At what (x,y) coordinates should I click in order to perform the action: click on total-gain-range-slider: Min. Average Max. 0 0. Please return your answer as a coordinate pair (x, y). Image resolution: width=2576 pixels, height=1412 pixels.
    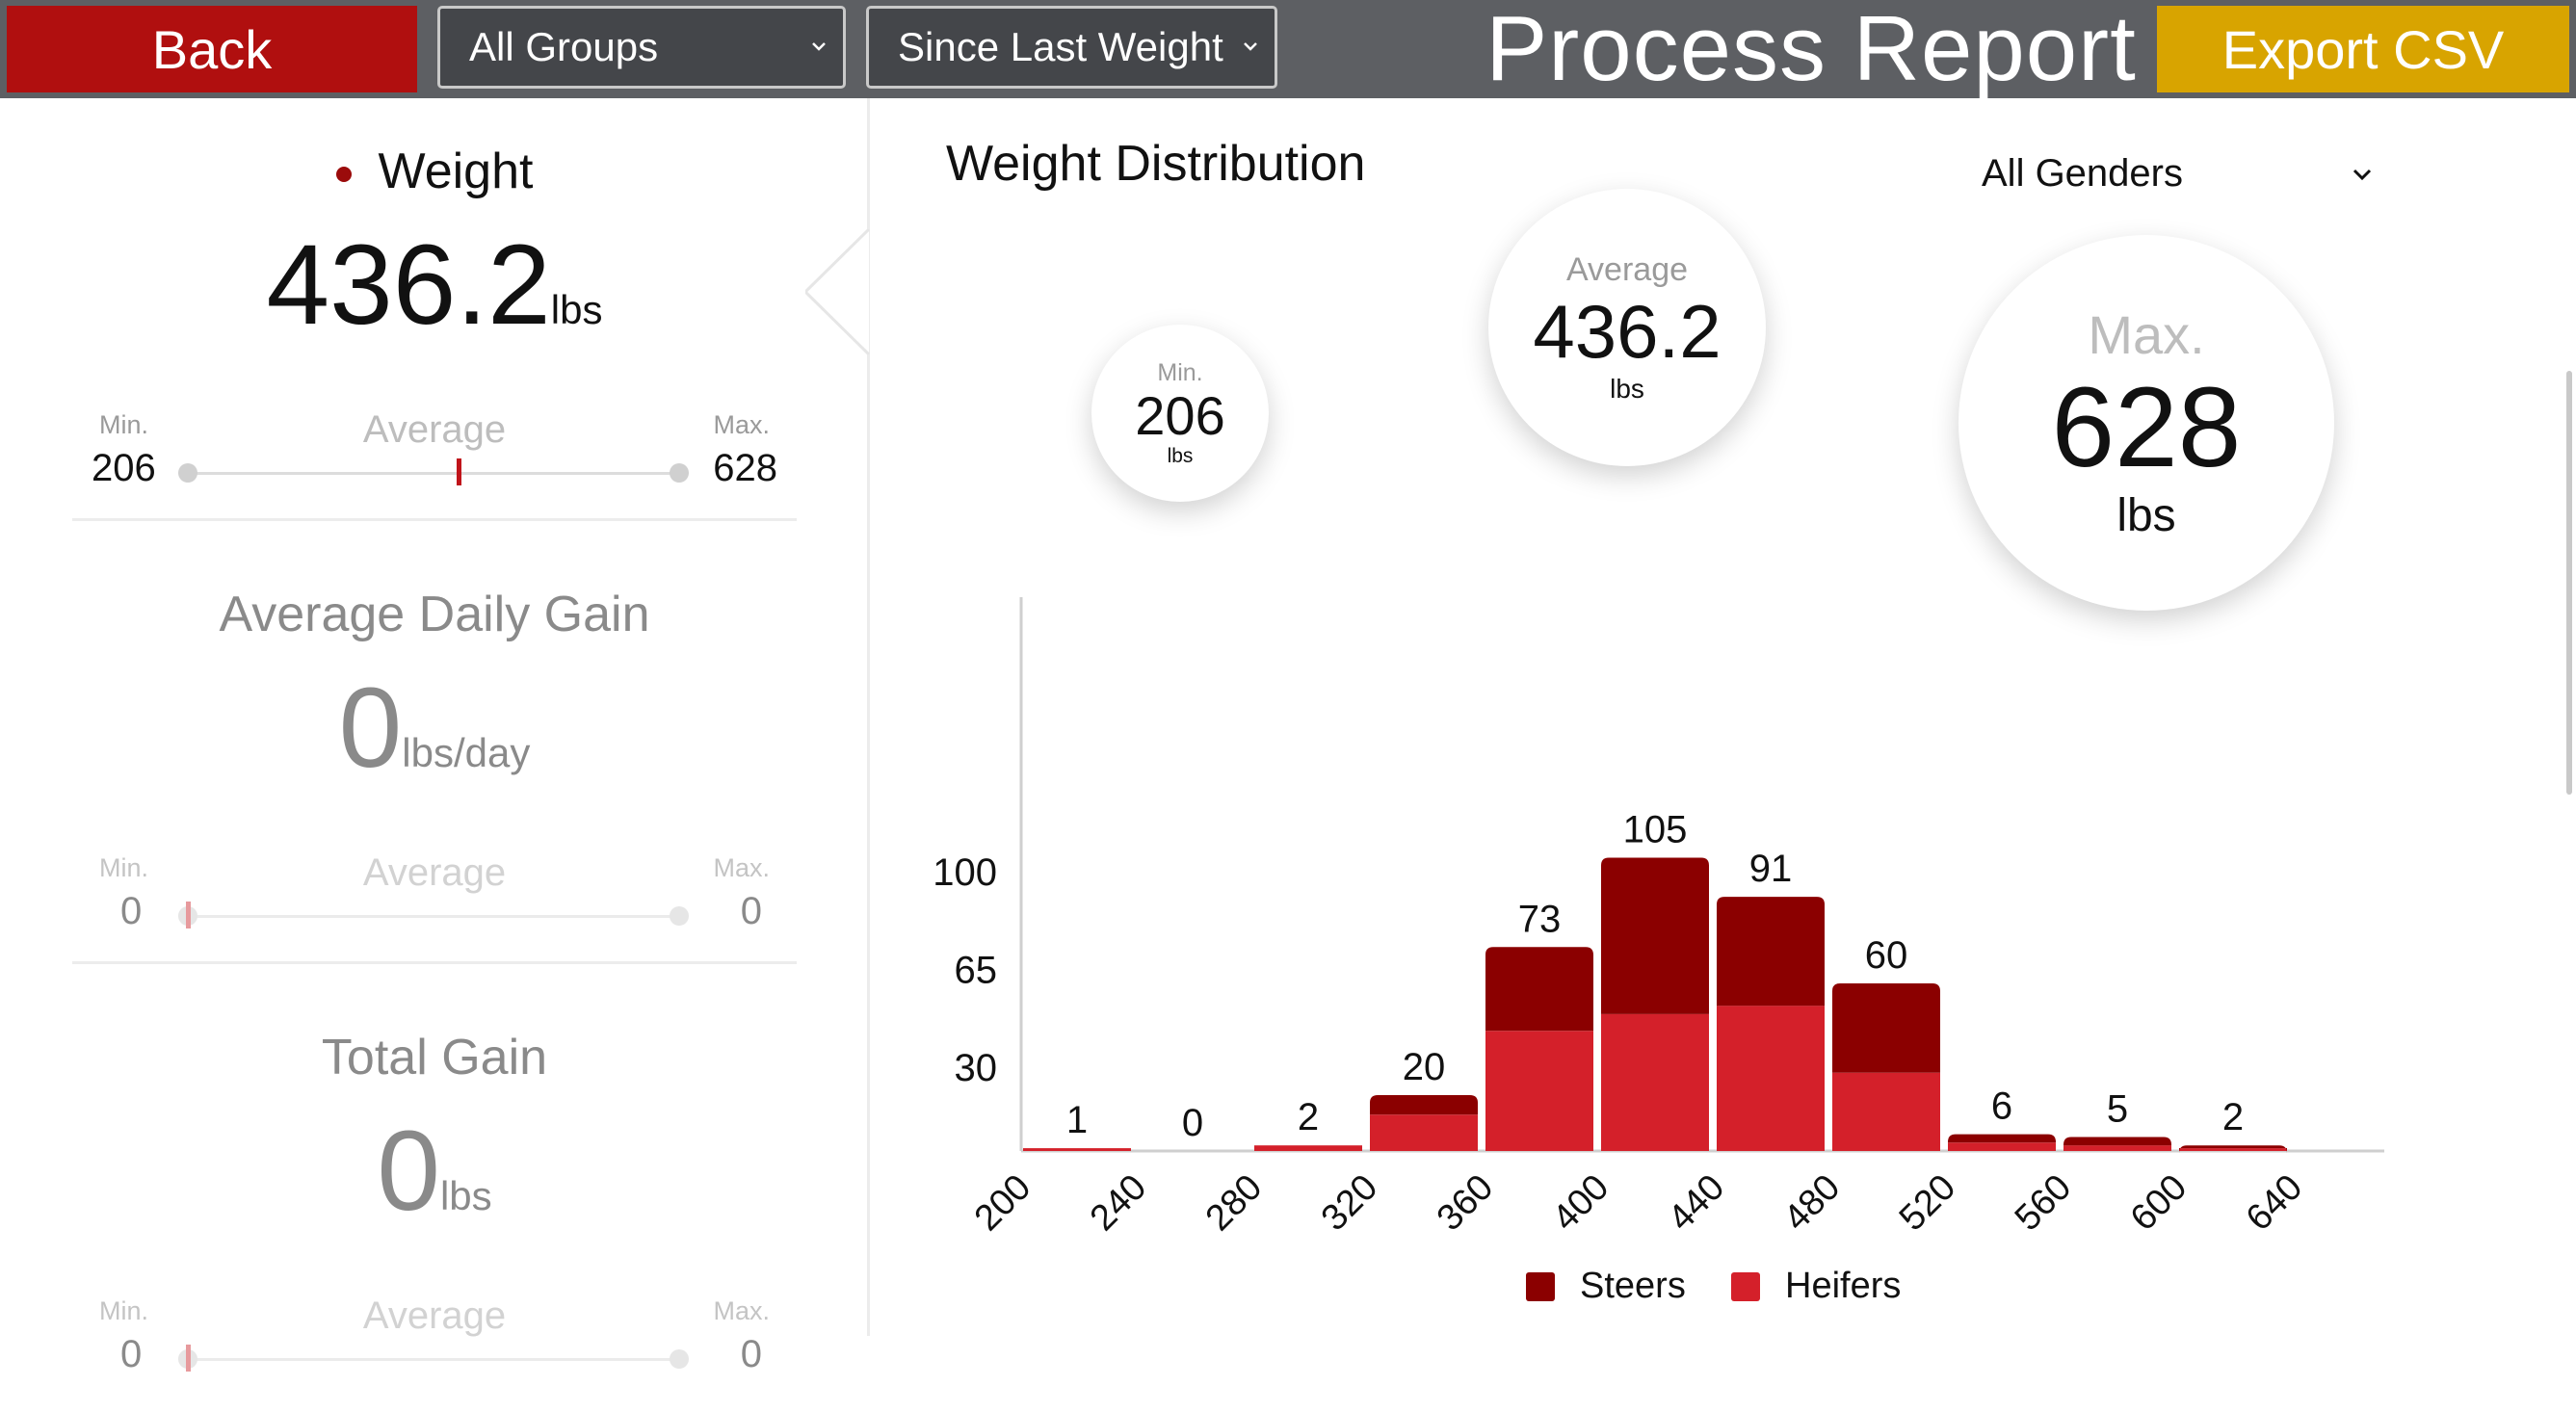
    Looking at the image, I should click on (435, 1353).